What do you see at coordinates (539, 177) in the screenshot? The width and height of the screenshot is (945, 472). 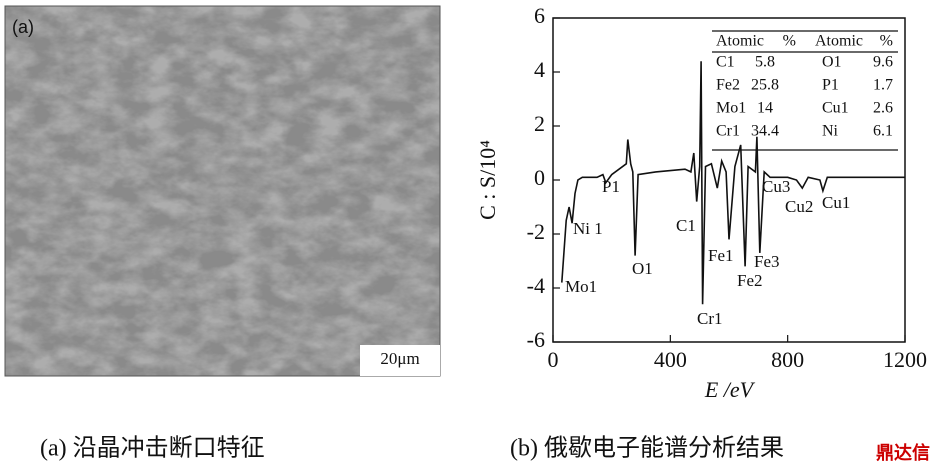 I see `y-tick-label: 0` at bounding box center [539, 177].